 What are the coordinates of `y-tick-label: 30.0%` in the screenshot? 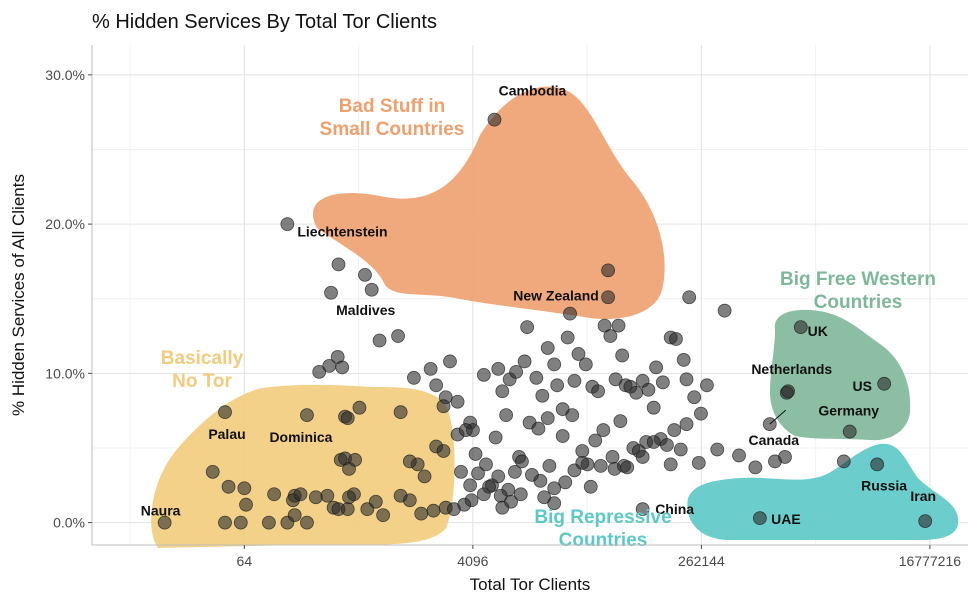 It's located at (65, 75).